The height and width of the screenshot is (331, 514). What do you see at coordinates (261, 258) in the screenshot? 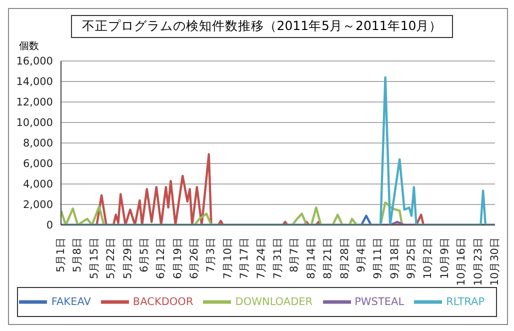
I see `x-tick-label: 7月24日` at bounding box center [261, 258].